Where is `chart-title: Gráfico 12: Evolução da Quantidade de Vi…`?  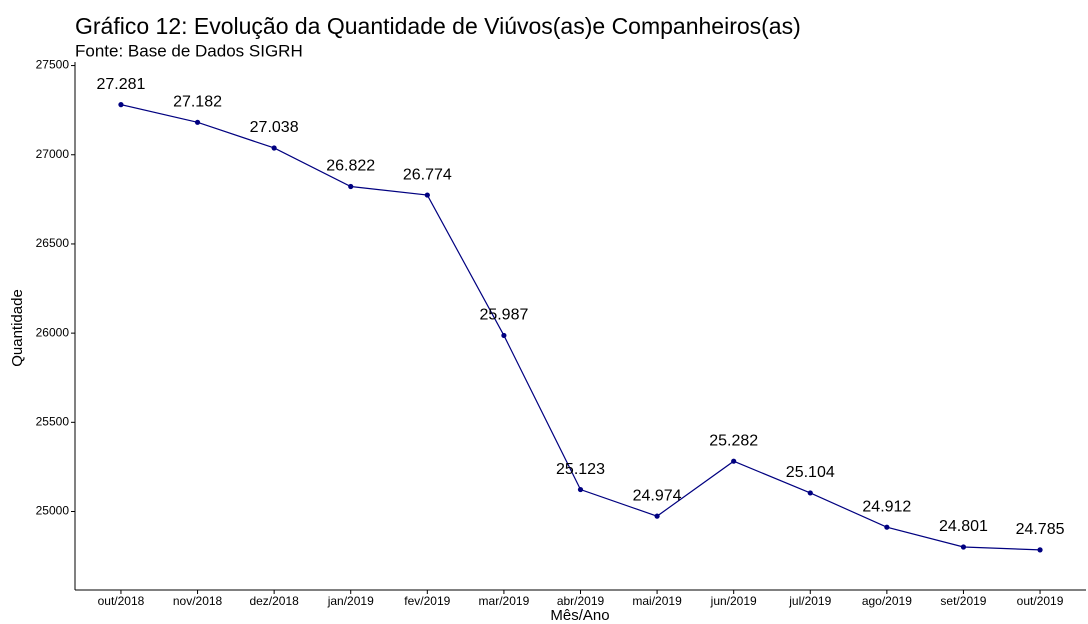
chart-title: Gráfico 12: Evolução da Quantidade de Vi… is located at coordinates (438, 26).